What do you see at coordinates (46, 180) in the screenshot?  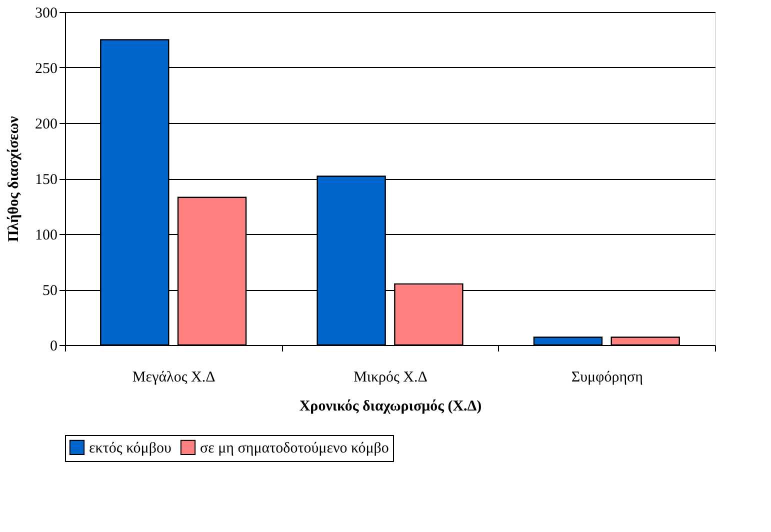 I see `y-tick-label: 150` at bounding box center [46, 180].